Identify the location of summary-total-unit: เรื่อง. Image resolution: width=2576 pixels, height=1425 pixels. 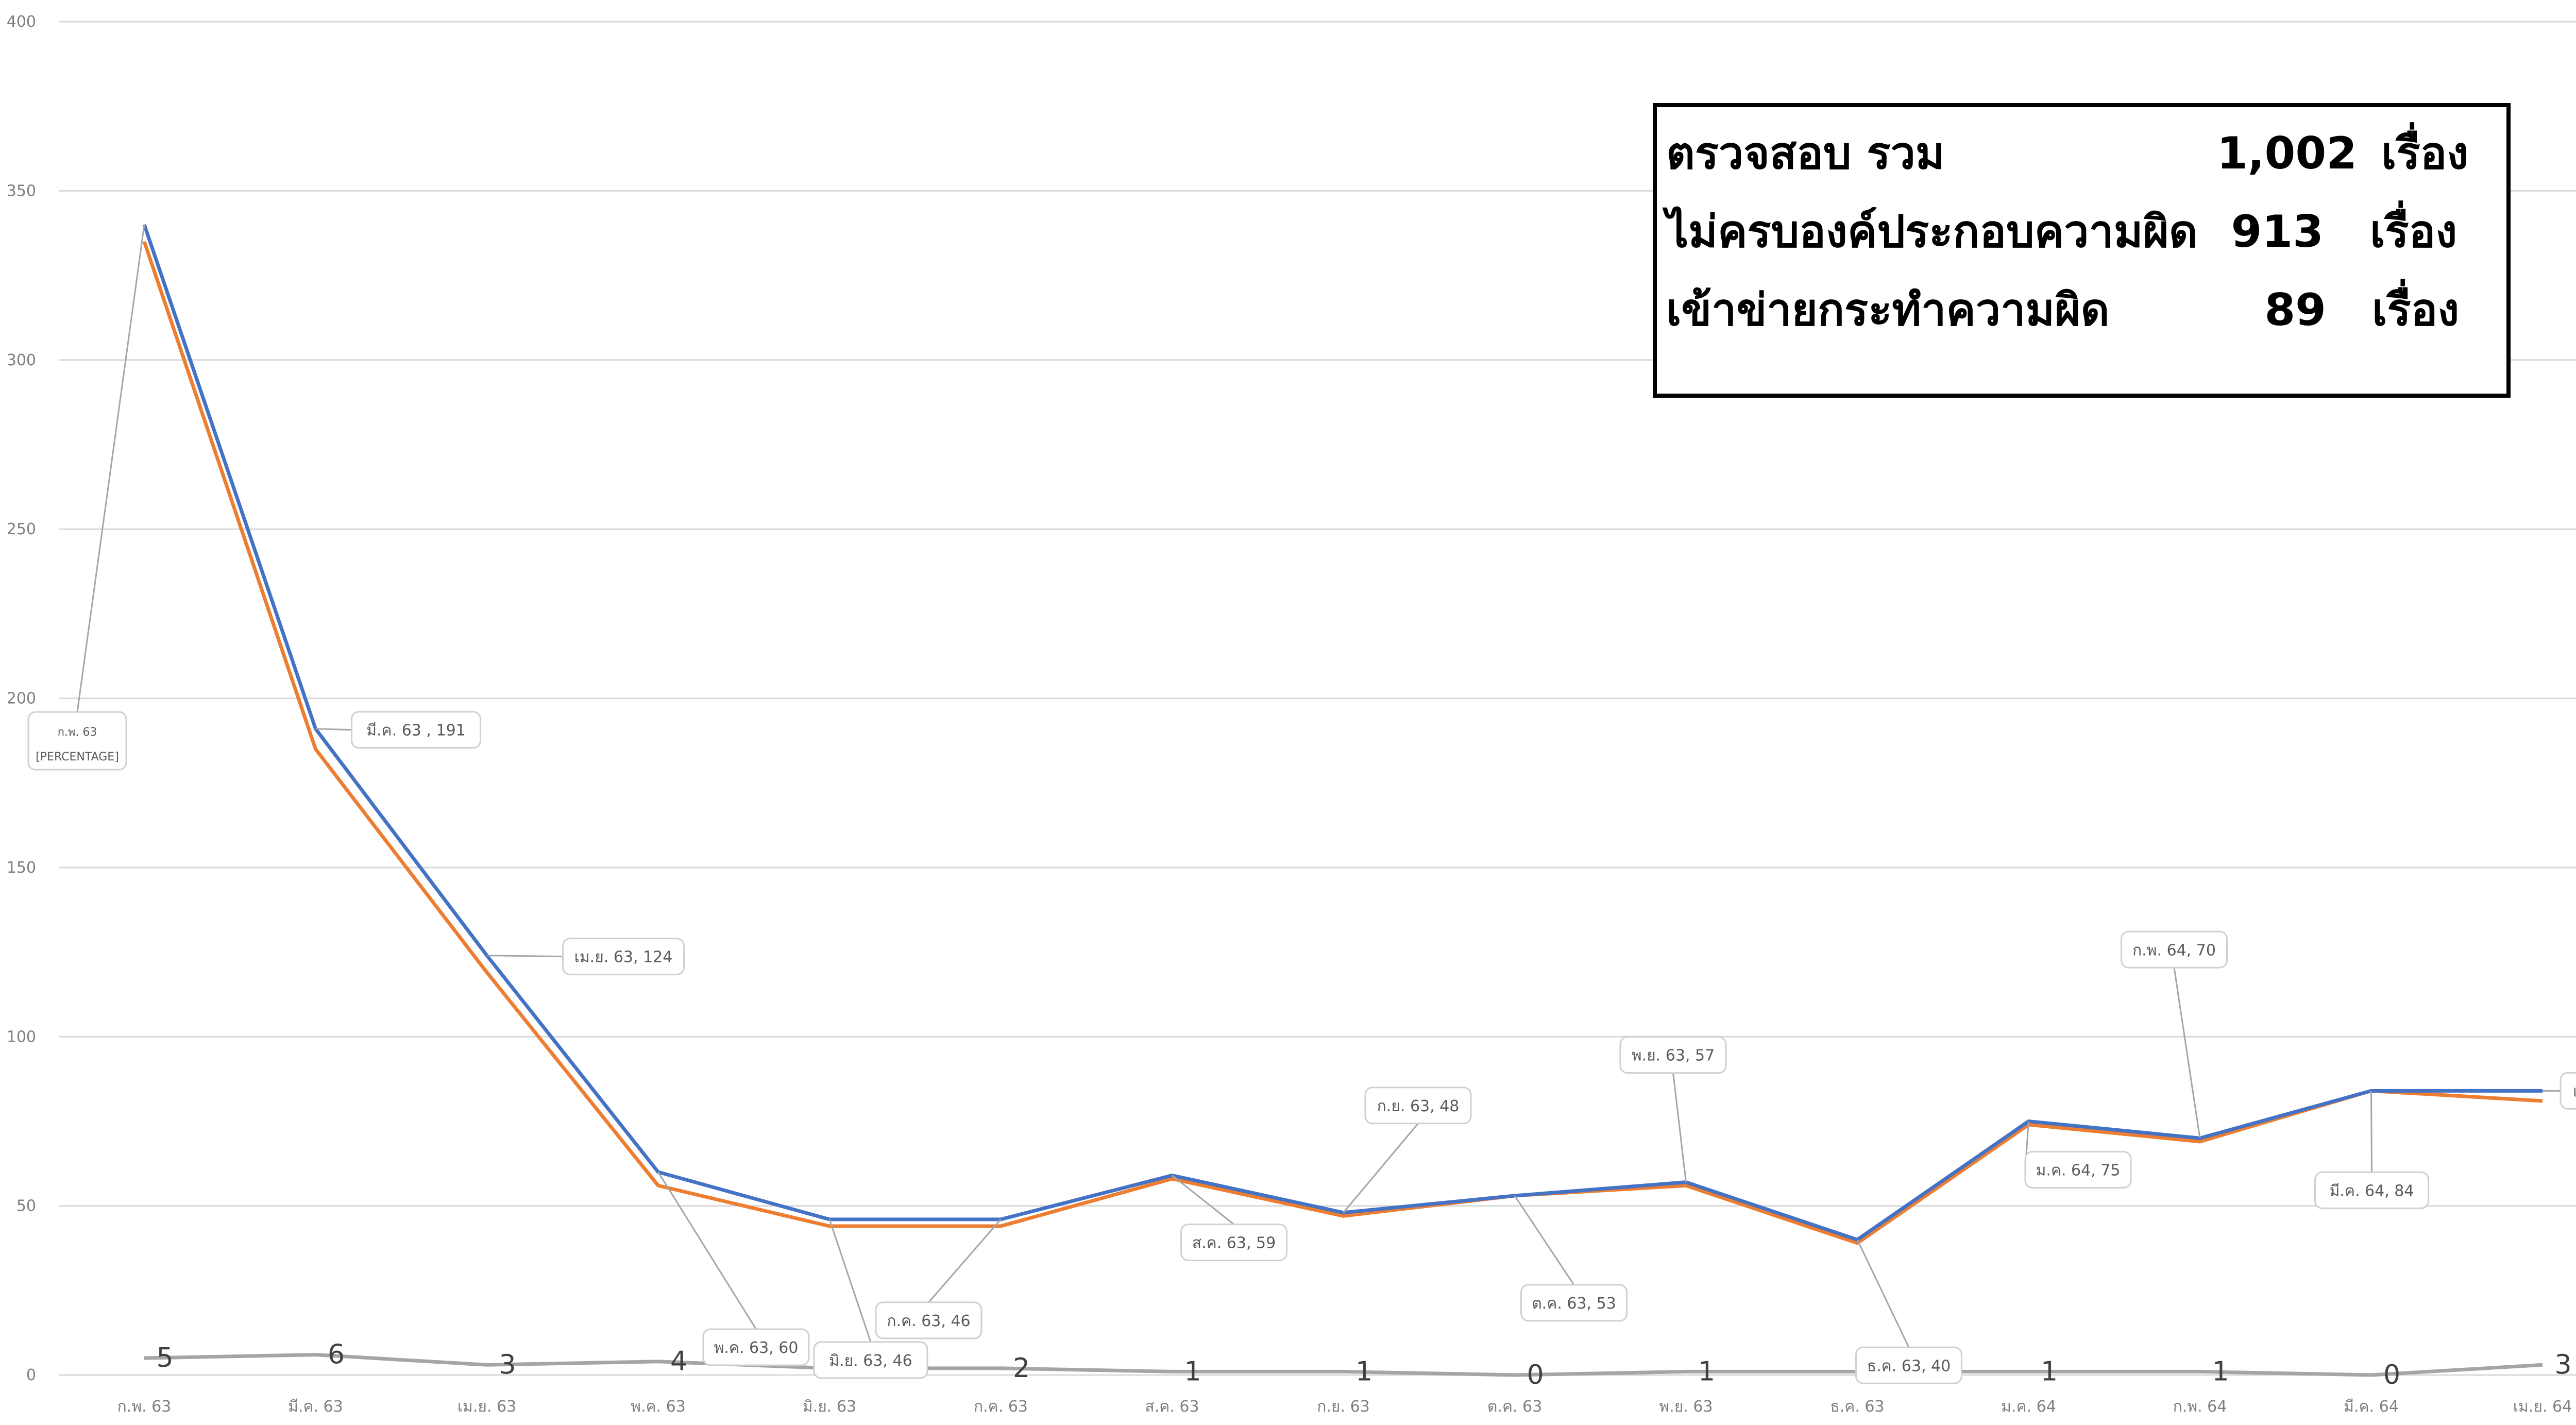
(2425, 153).